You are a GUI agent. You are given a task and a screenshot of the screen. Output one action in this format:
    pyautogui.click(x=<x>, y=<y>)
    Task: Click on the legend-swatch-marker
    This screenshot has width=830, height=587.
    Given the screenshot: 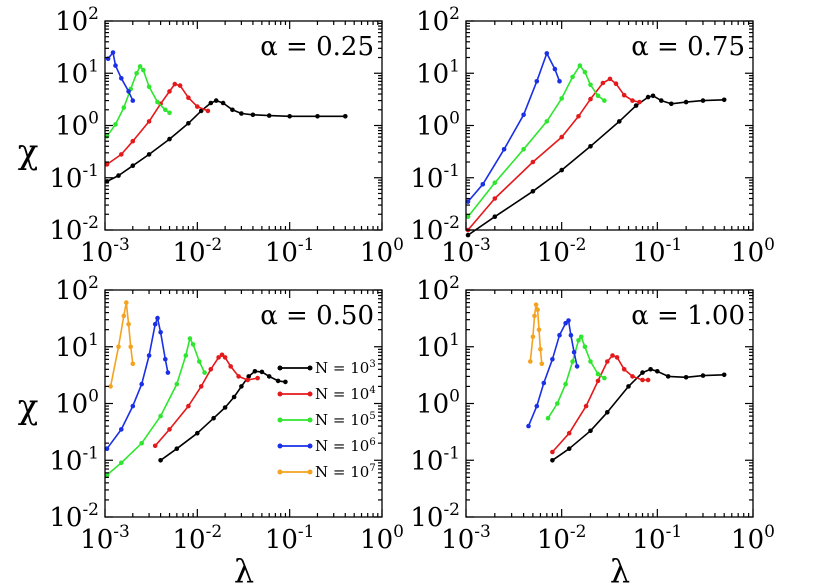 What is the action you would take?
    pyautogui.click(x=310, y=446)
    